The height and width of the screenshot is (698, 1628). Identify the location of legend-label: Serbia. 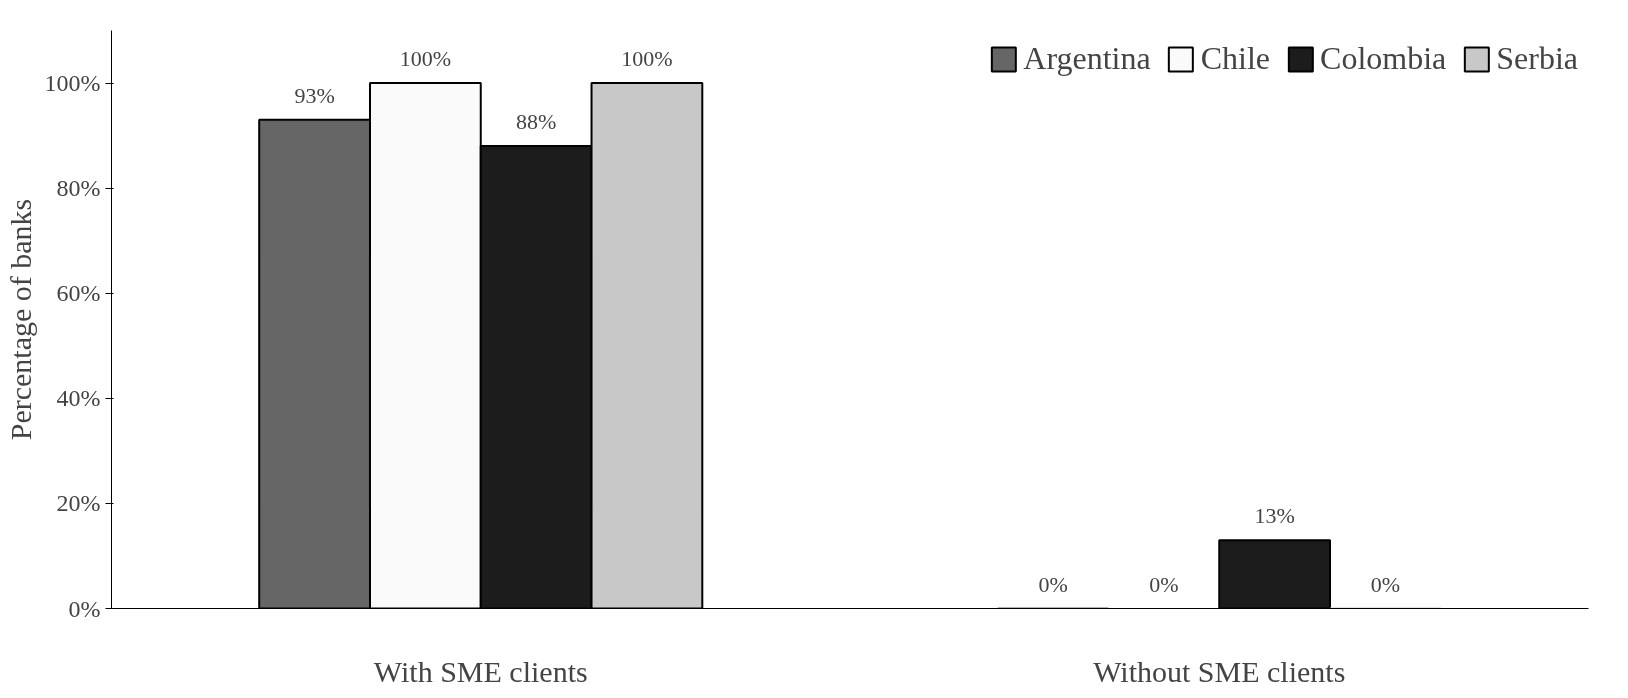
(1537, 58).